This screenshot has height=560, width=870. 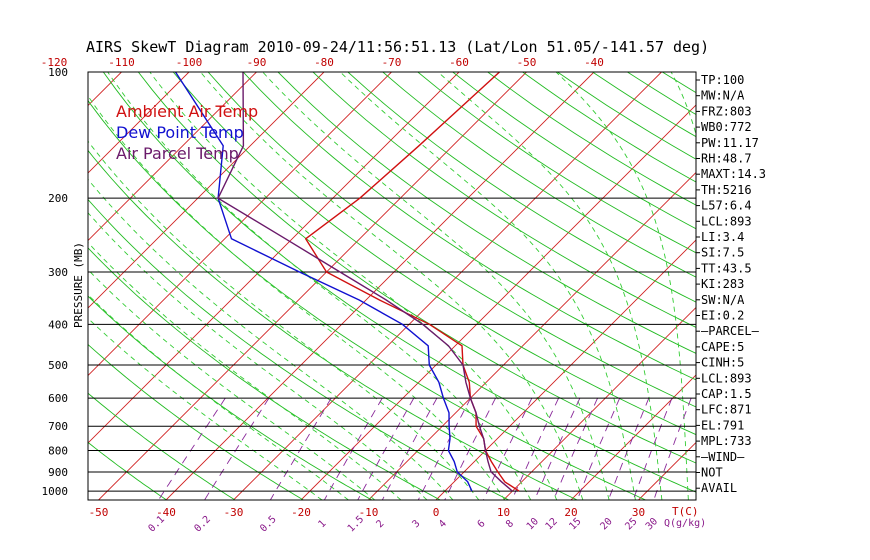 I want to click on bottom-temp-tick-label: 0, so click(x=436, y=512).